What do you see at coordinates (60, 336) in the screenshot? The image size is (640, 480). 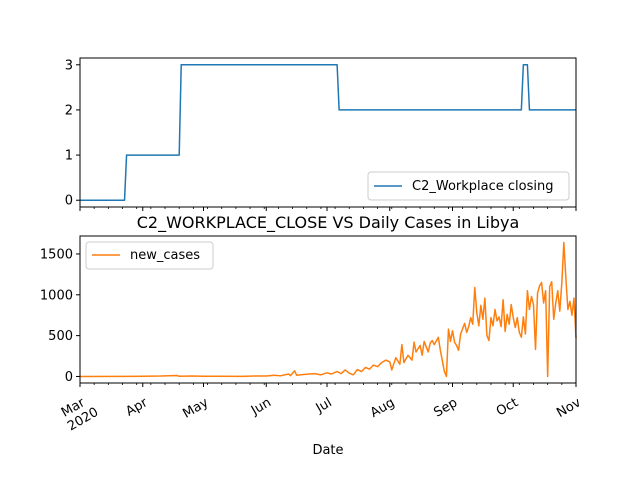 I see `bottom-y-tick-label: 500` at bounding box center [60, 336].